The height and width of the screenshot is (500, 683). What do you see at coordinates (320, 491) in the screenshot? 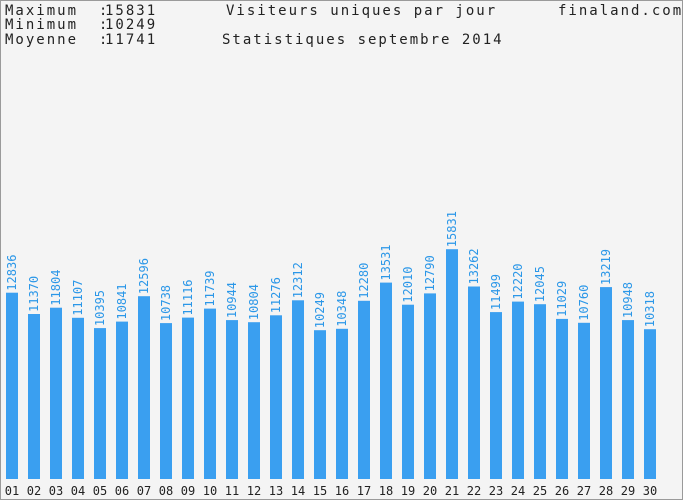
I see `x-tick-15: 15` at bounding box center [320, 491].